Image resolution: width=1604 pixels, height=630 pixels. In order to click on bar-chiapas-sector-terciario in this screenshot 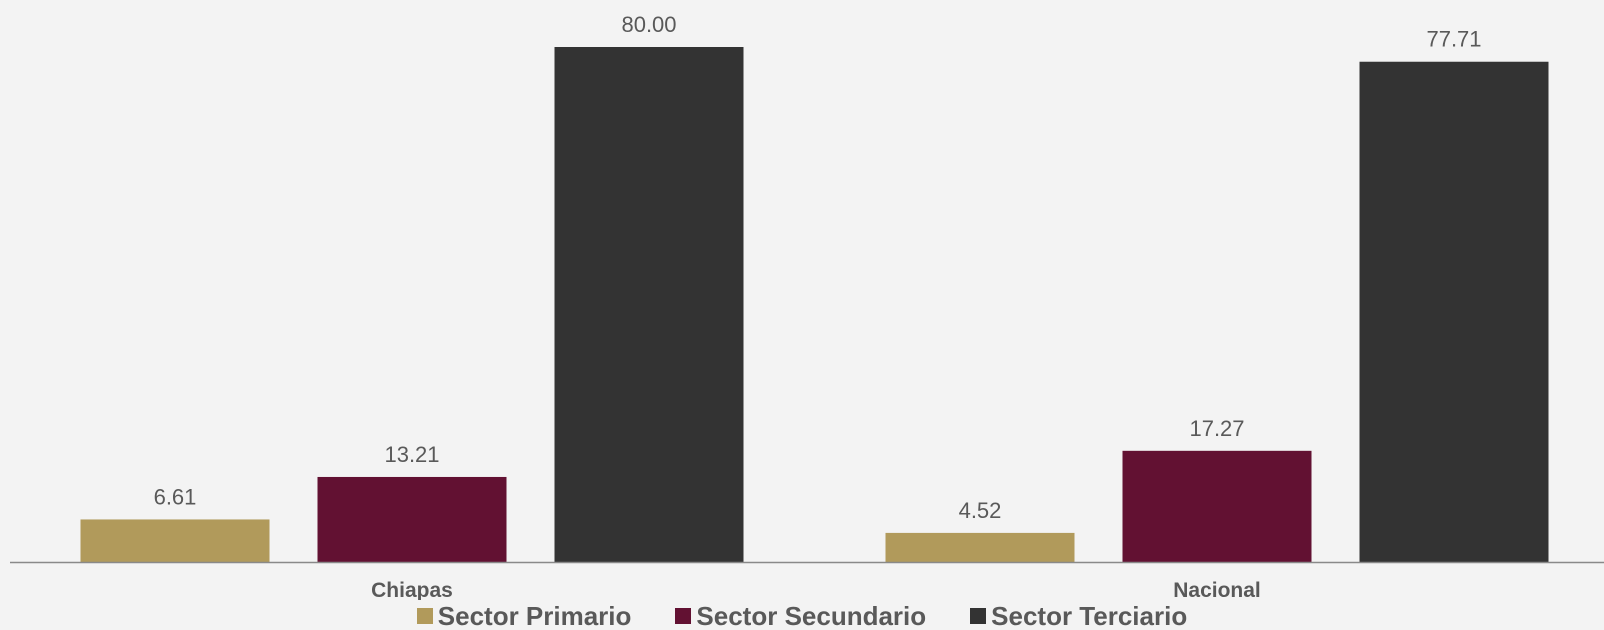, I will do `click(649, 304)`.